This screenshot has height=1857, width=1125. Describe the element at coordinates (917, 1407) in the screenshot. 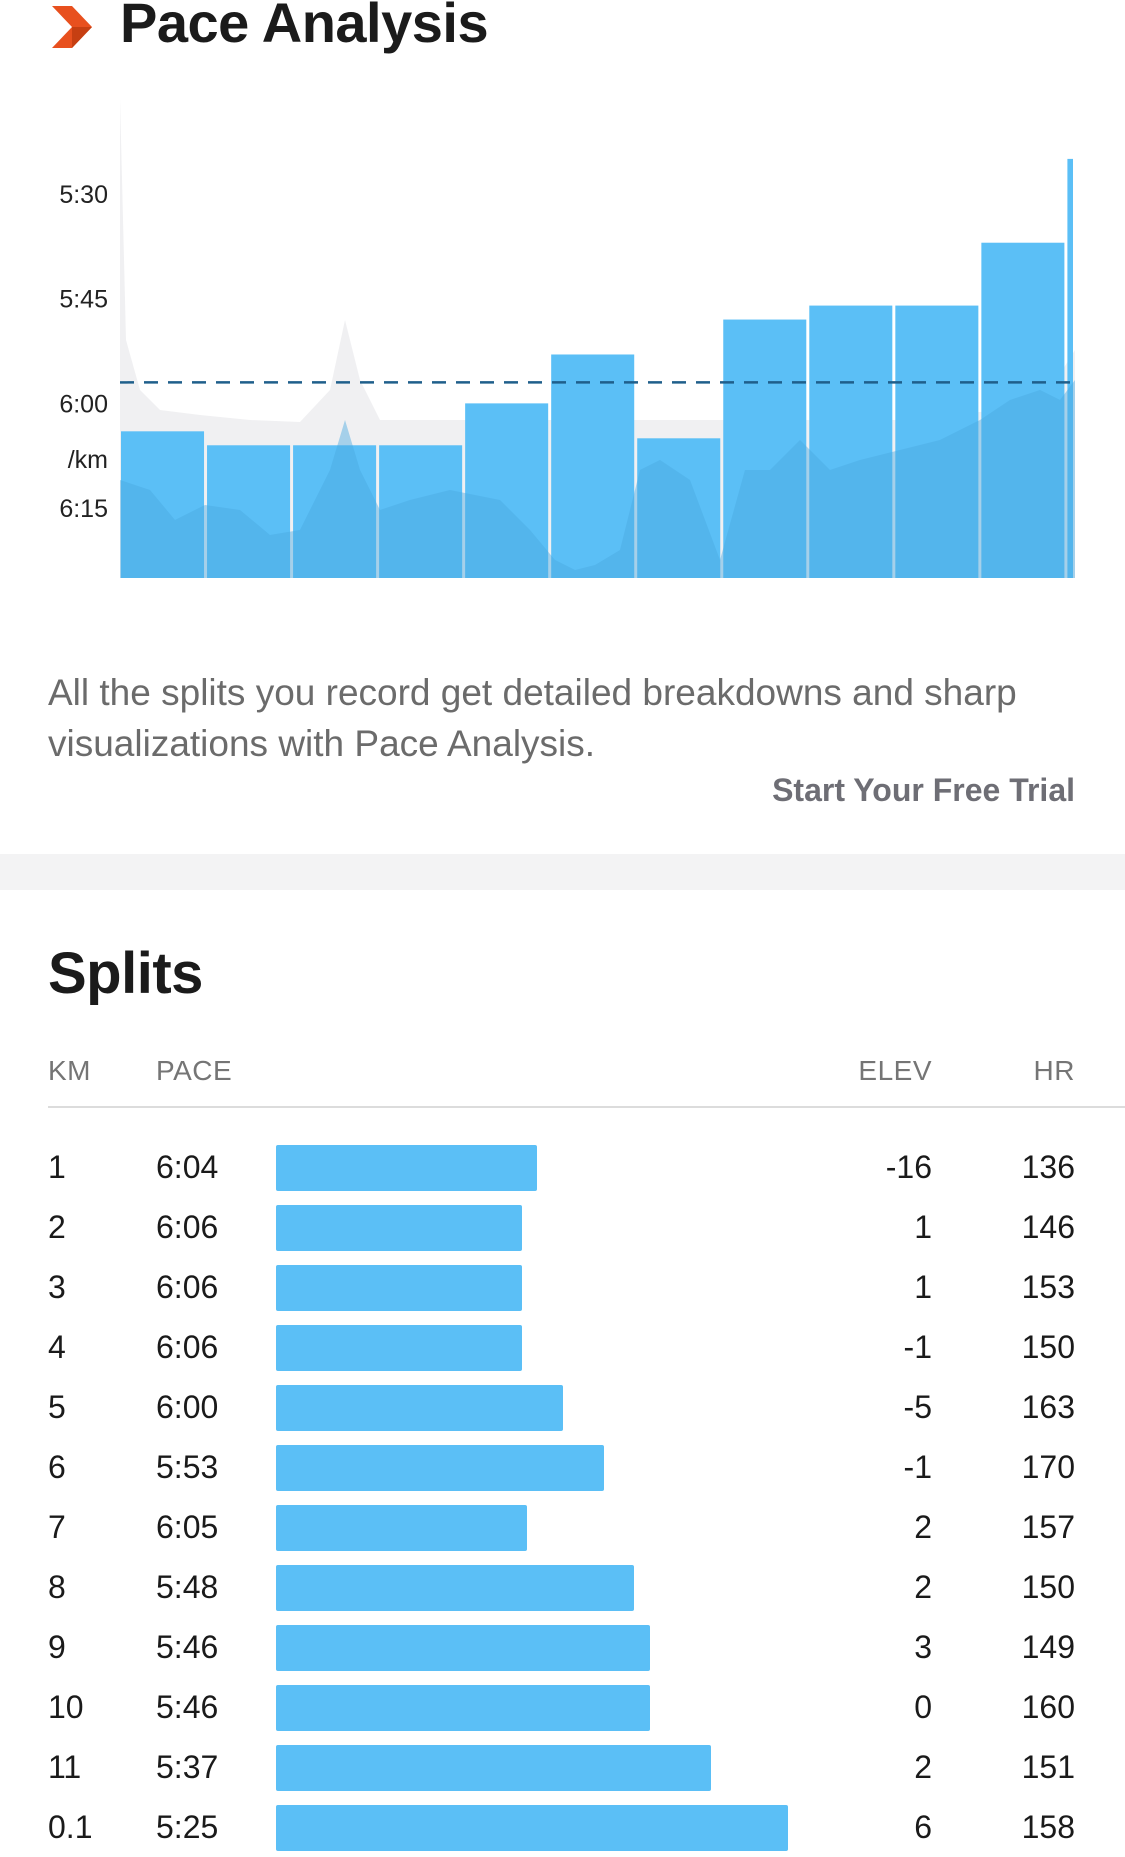

I see `split-elev: -5` at that location.